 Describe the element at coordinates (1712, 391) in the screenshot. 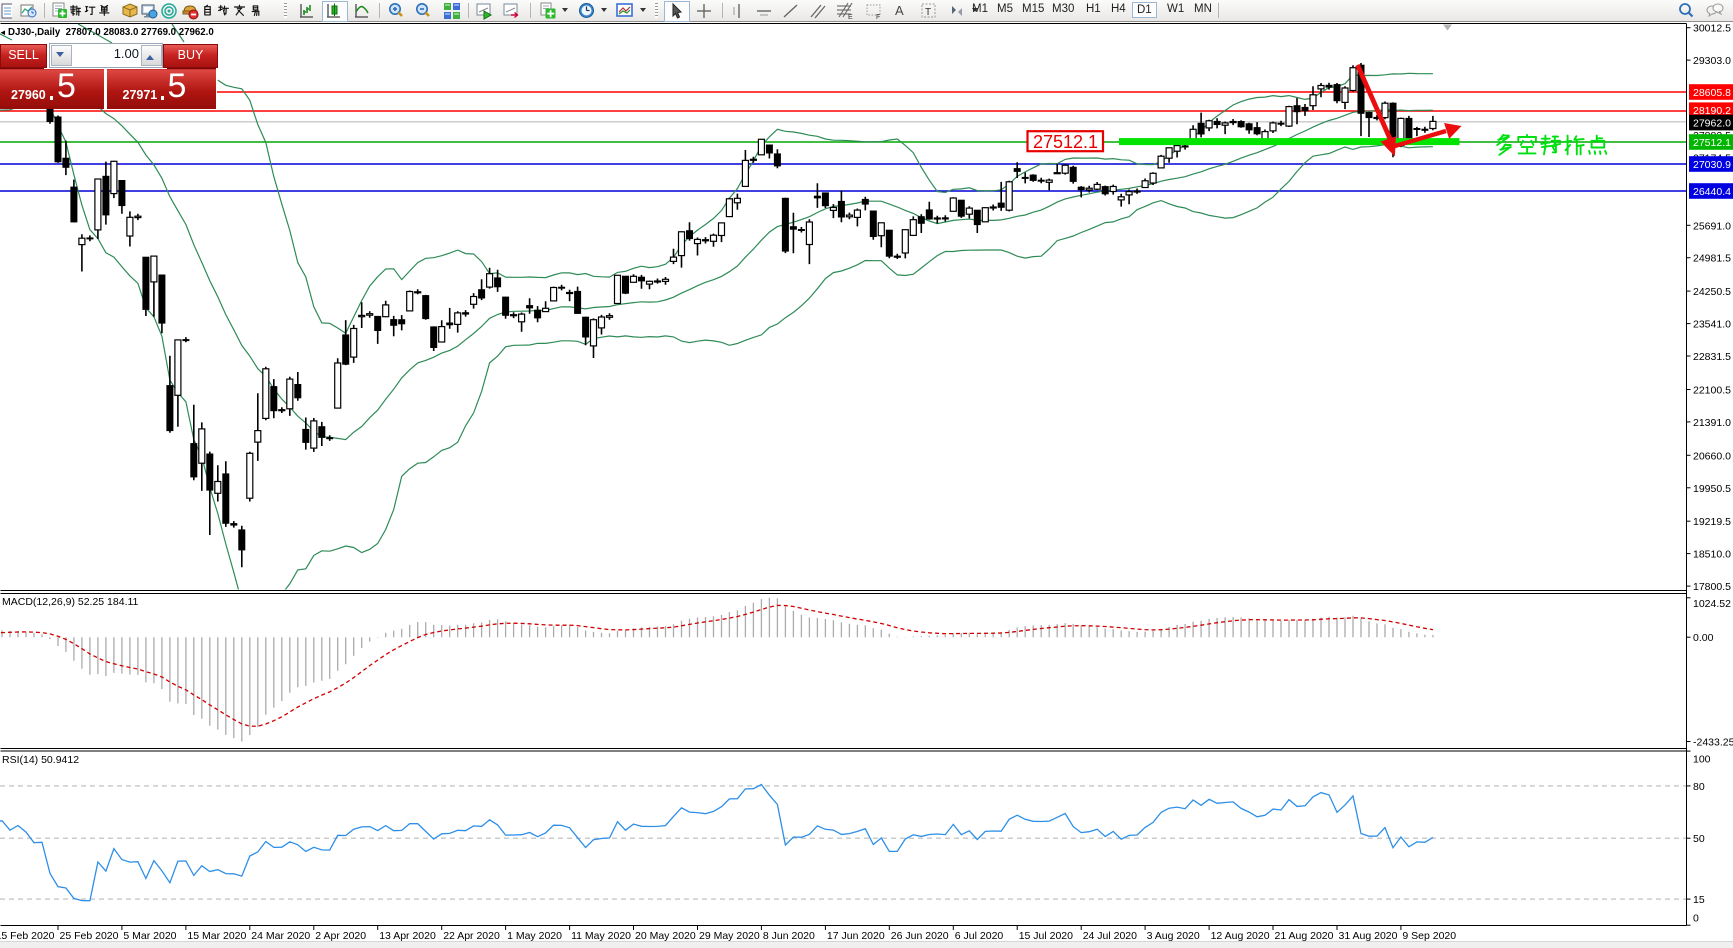

I see `svg-text: 22100.5` at that location.